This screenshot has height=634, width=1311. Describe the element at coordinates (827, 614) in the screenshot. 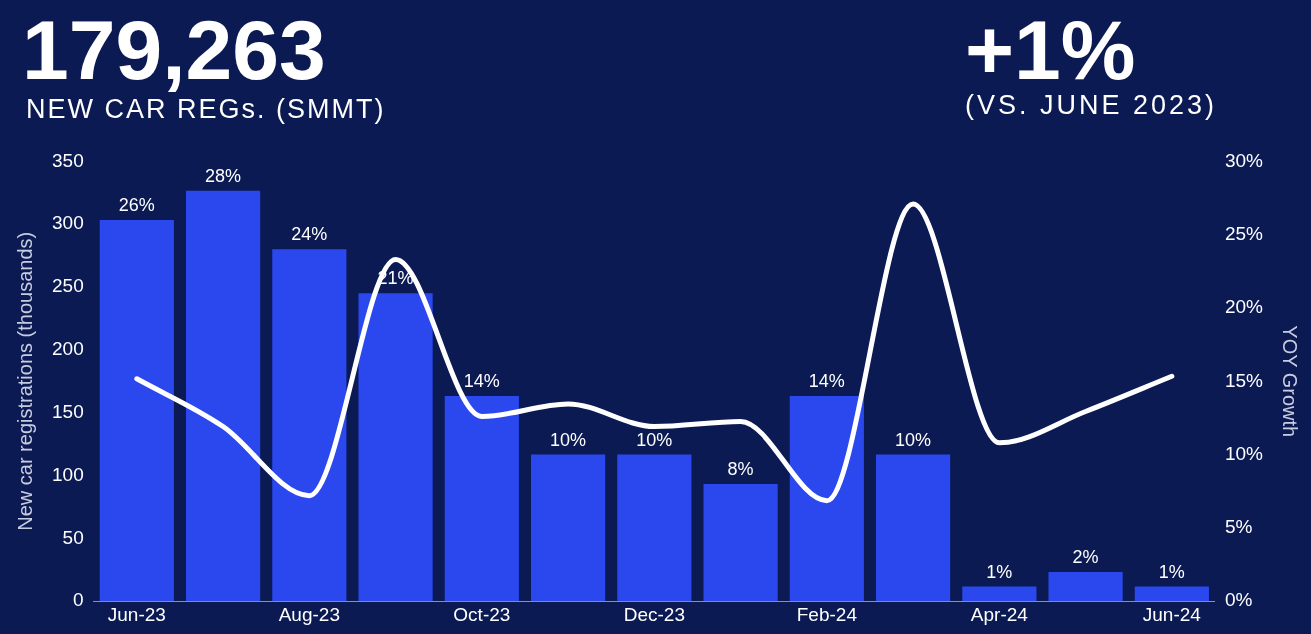

I see `x-tick-label: Feb-24` at that location.